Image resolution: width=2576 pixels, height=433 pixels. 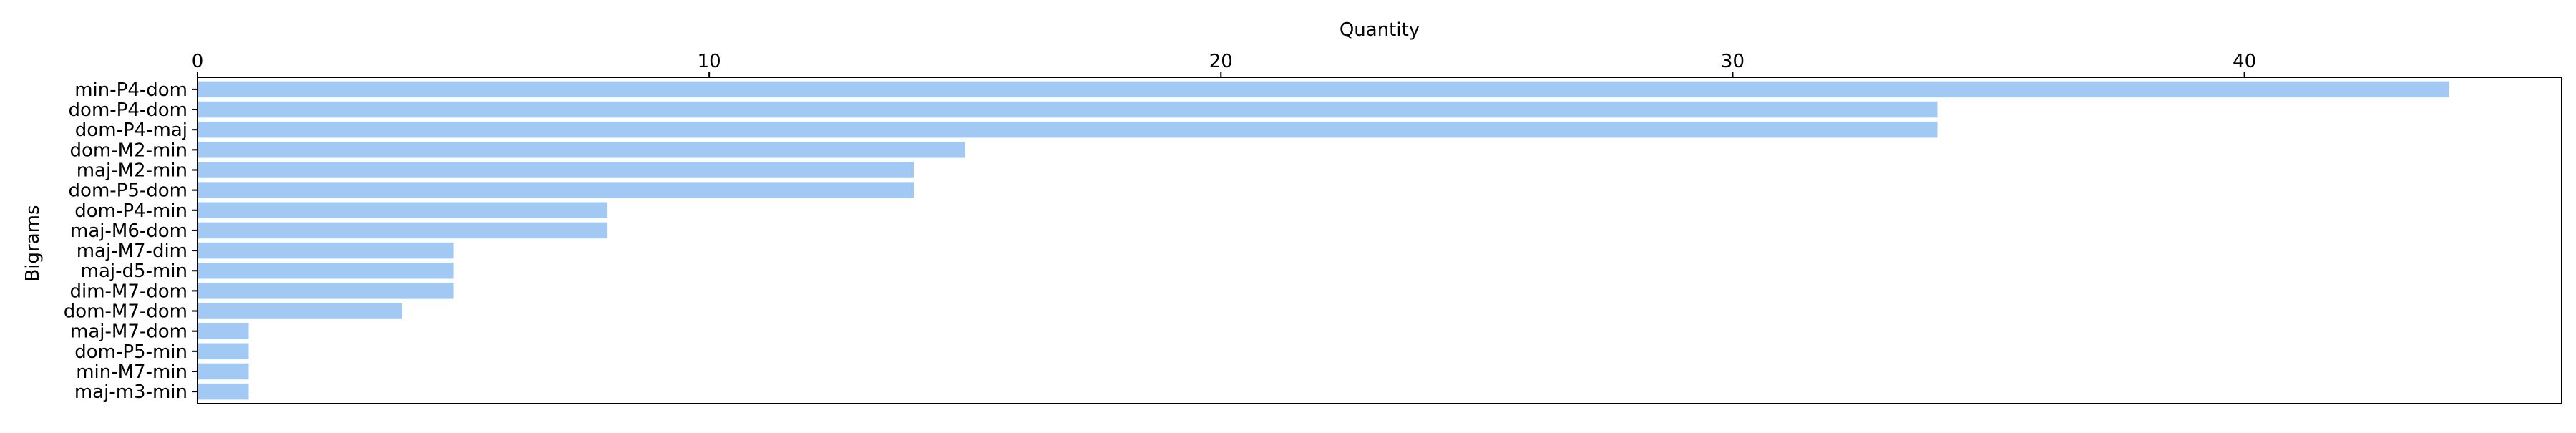 I want to click on y-tick-label: maj-M7-dim, so click(x=132, y=251).